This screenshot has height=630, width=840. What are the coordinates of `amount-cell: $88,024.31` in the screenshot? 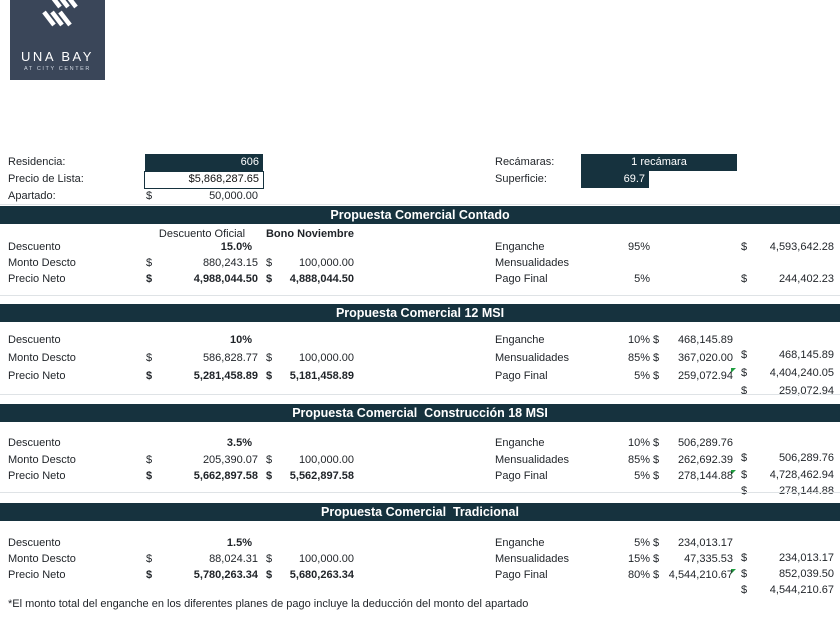 It's located at (202, 559).